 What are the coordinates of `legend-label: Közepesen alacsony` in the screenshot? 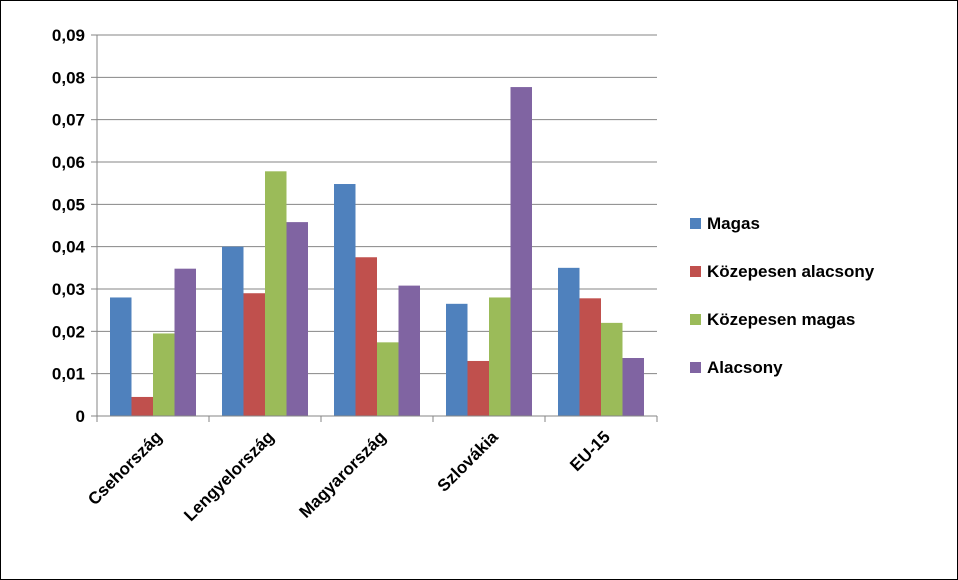 It's located at (791, 271).